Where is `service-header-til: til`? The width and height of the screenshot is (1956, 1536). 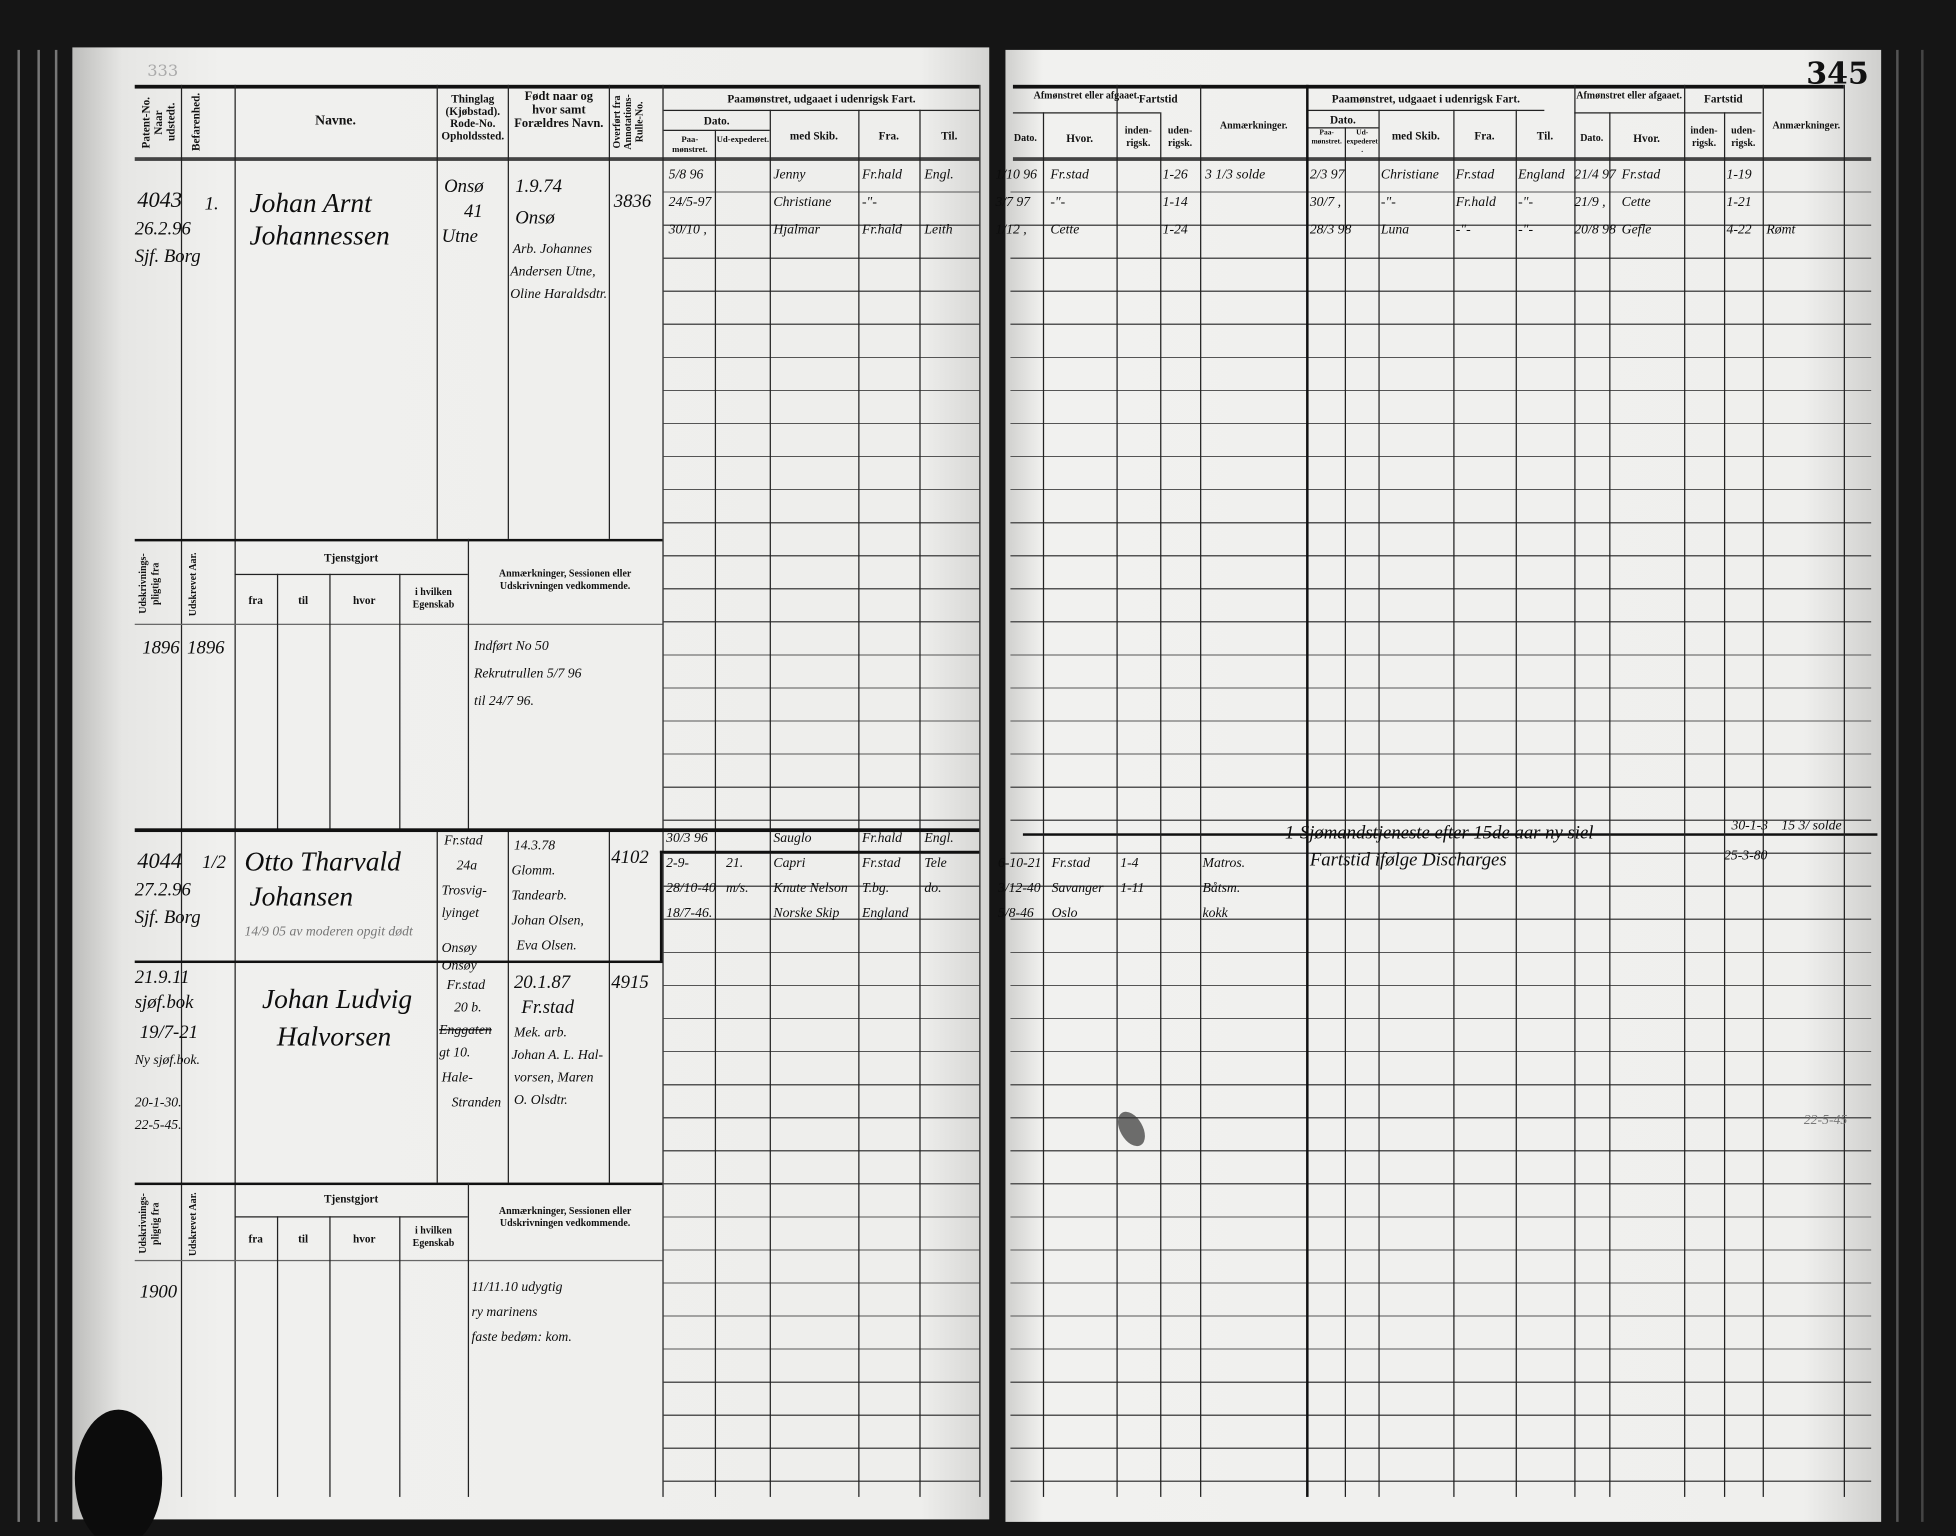
service-header-til: til is located at coordinates (303, 1238).